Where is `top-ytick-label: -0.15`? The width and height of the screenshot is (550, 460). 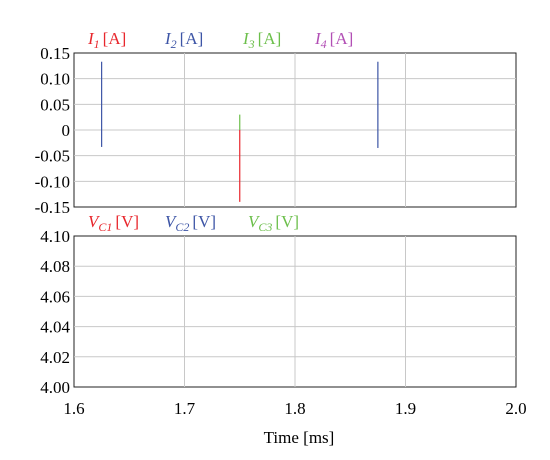 top-ytick-label: -0.15 is located at coordinates (52, 207).